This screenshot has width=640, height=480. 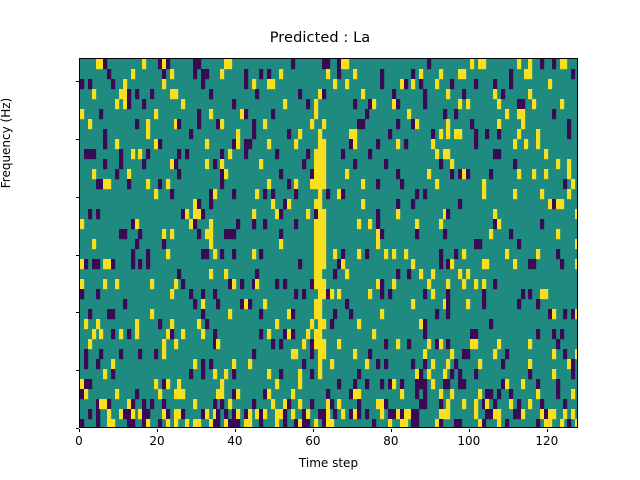 I want to click on x-axis-tick-label: 20, so click(x=157, y=441).